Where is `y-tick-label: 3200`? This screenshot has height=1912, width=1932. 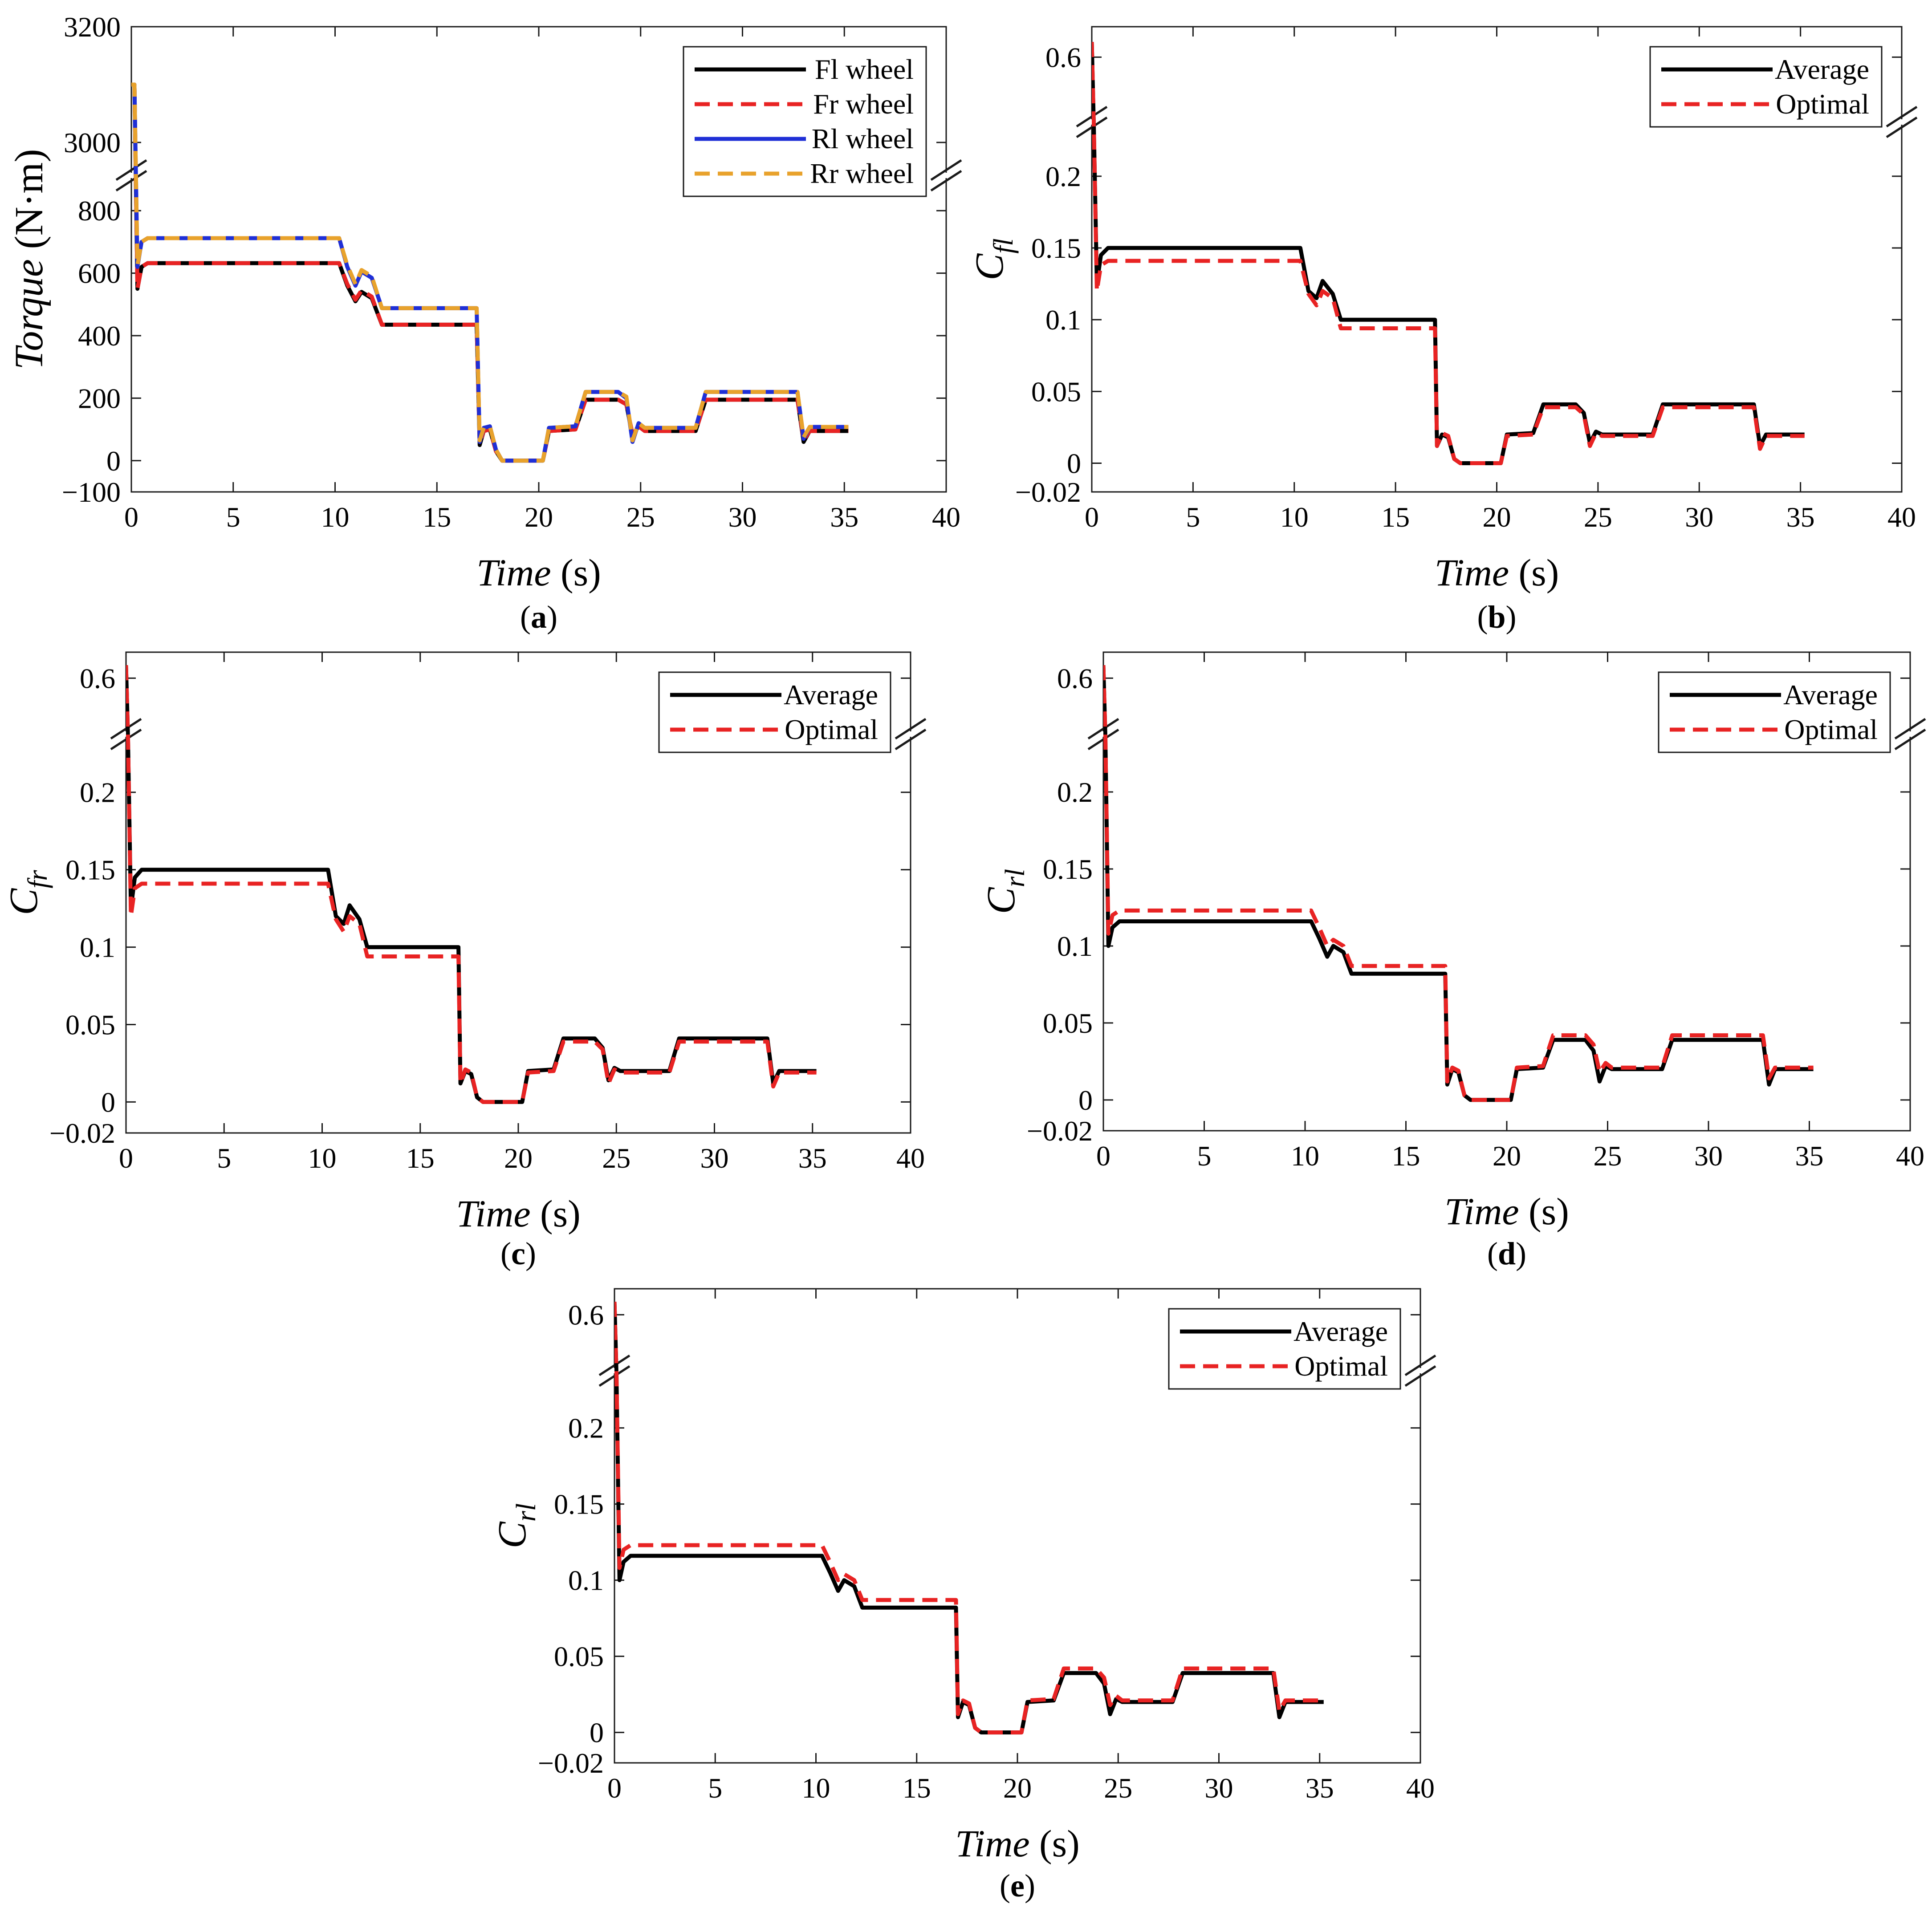 y-tick-label: 3200 is located at coordinates (93, 27).